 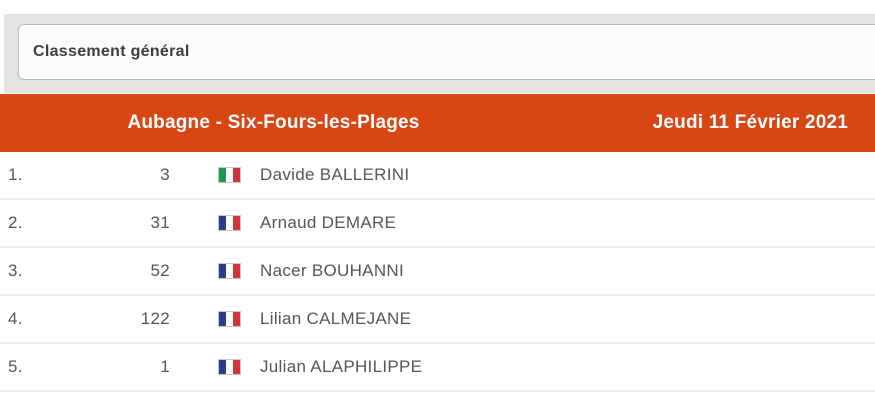 I want to click on stage-name: Aubagne - Six-Fours-les-Plages, so click(x=273, y=122).